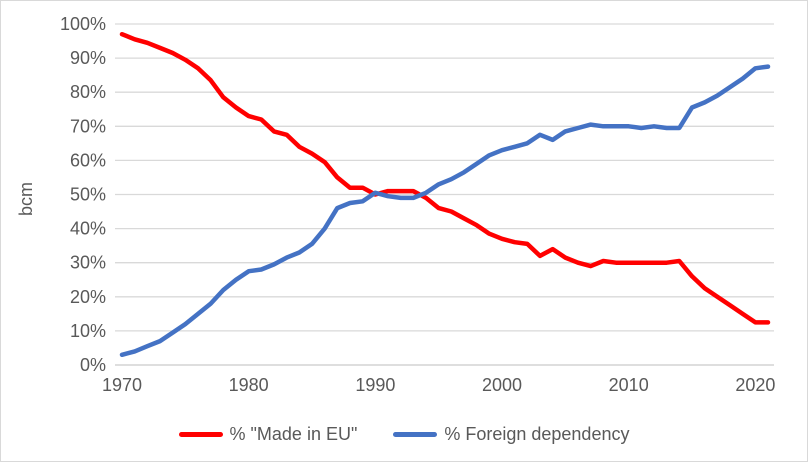 This screenshot has width=808, height=462. What do you see at coordinates (537, 434) in the screenshot?
I see `legend-label-foreign-dependency: % Foreign dependency` at bounding box center [537, 434].